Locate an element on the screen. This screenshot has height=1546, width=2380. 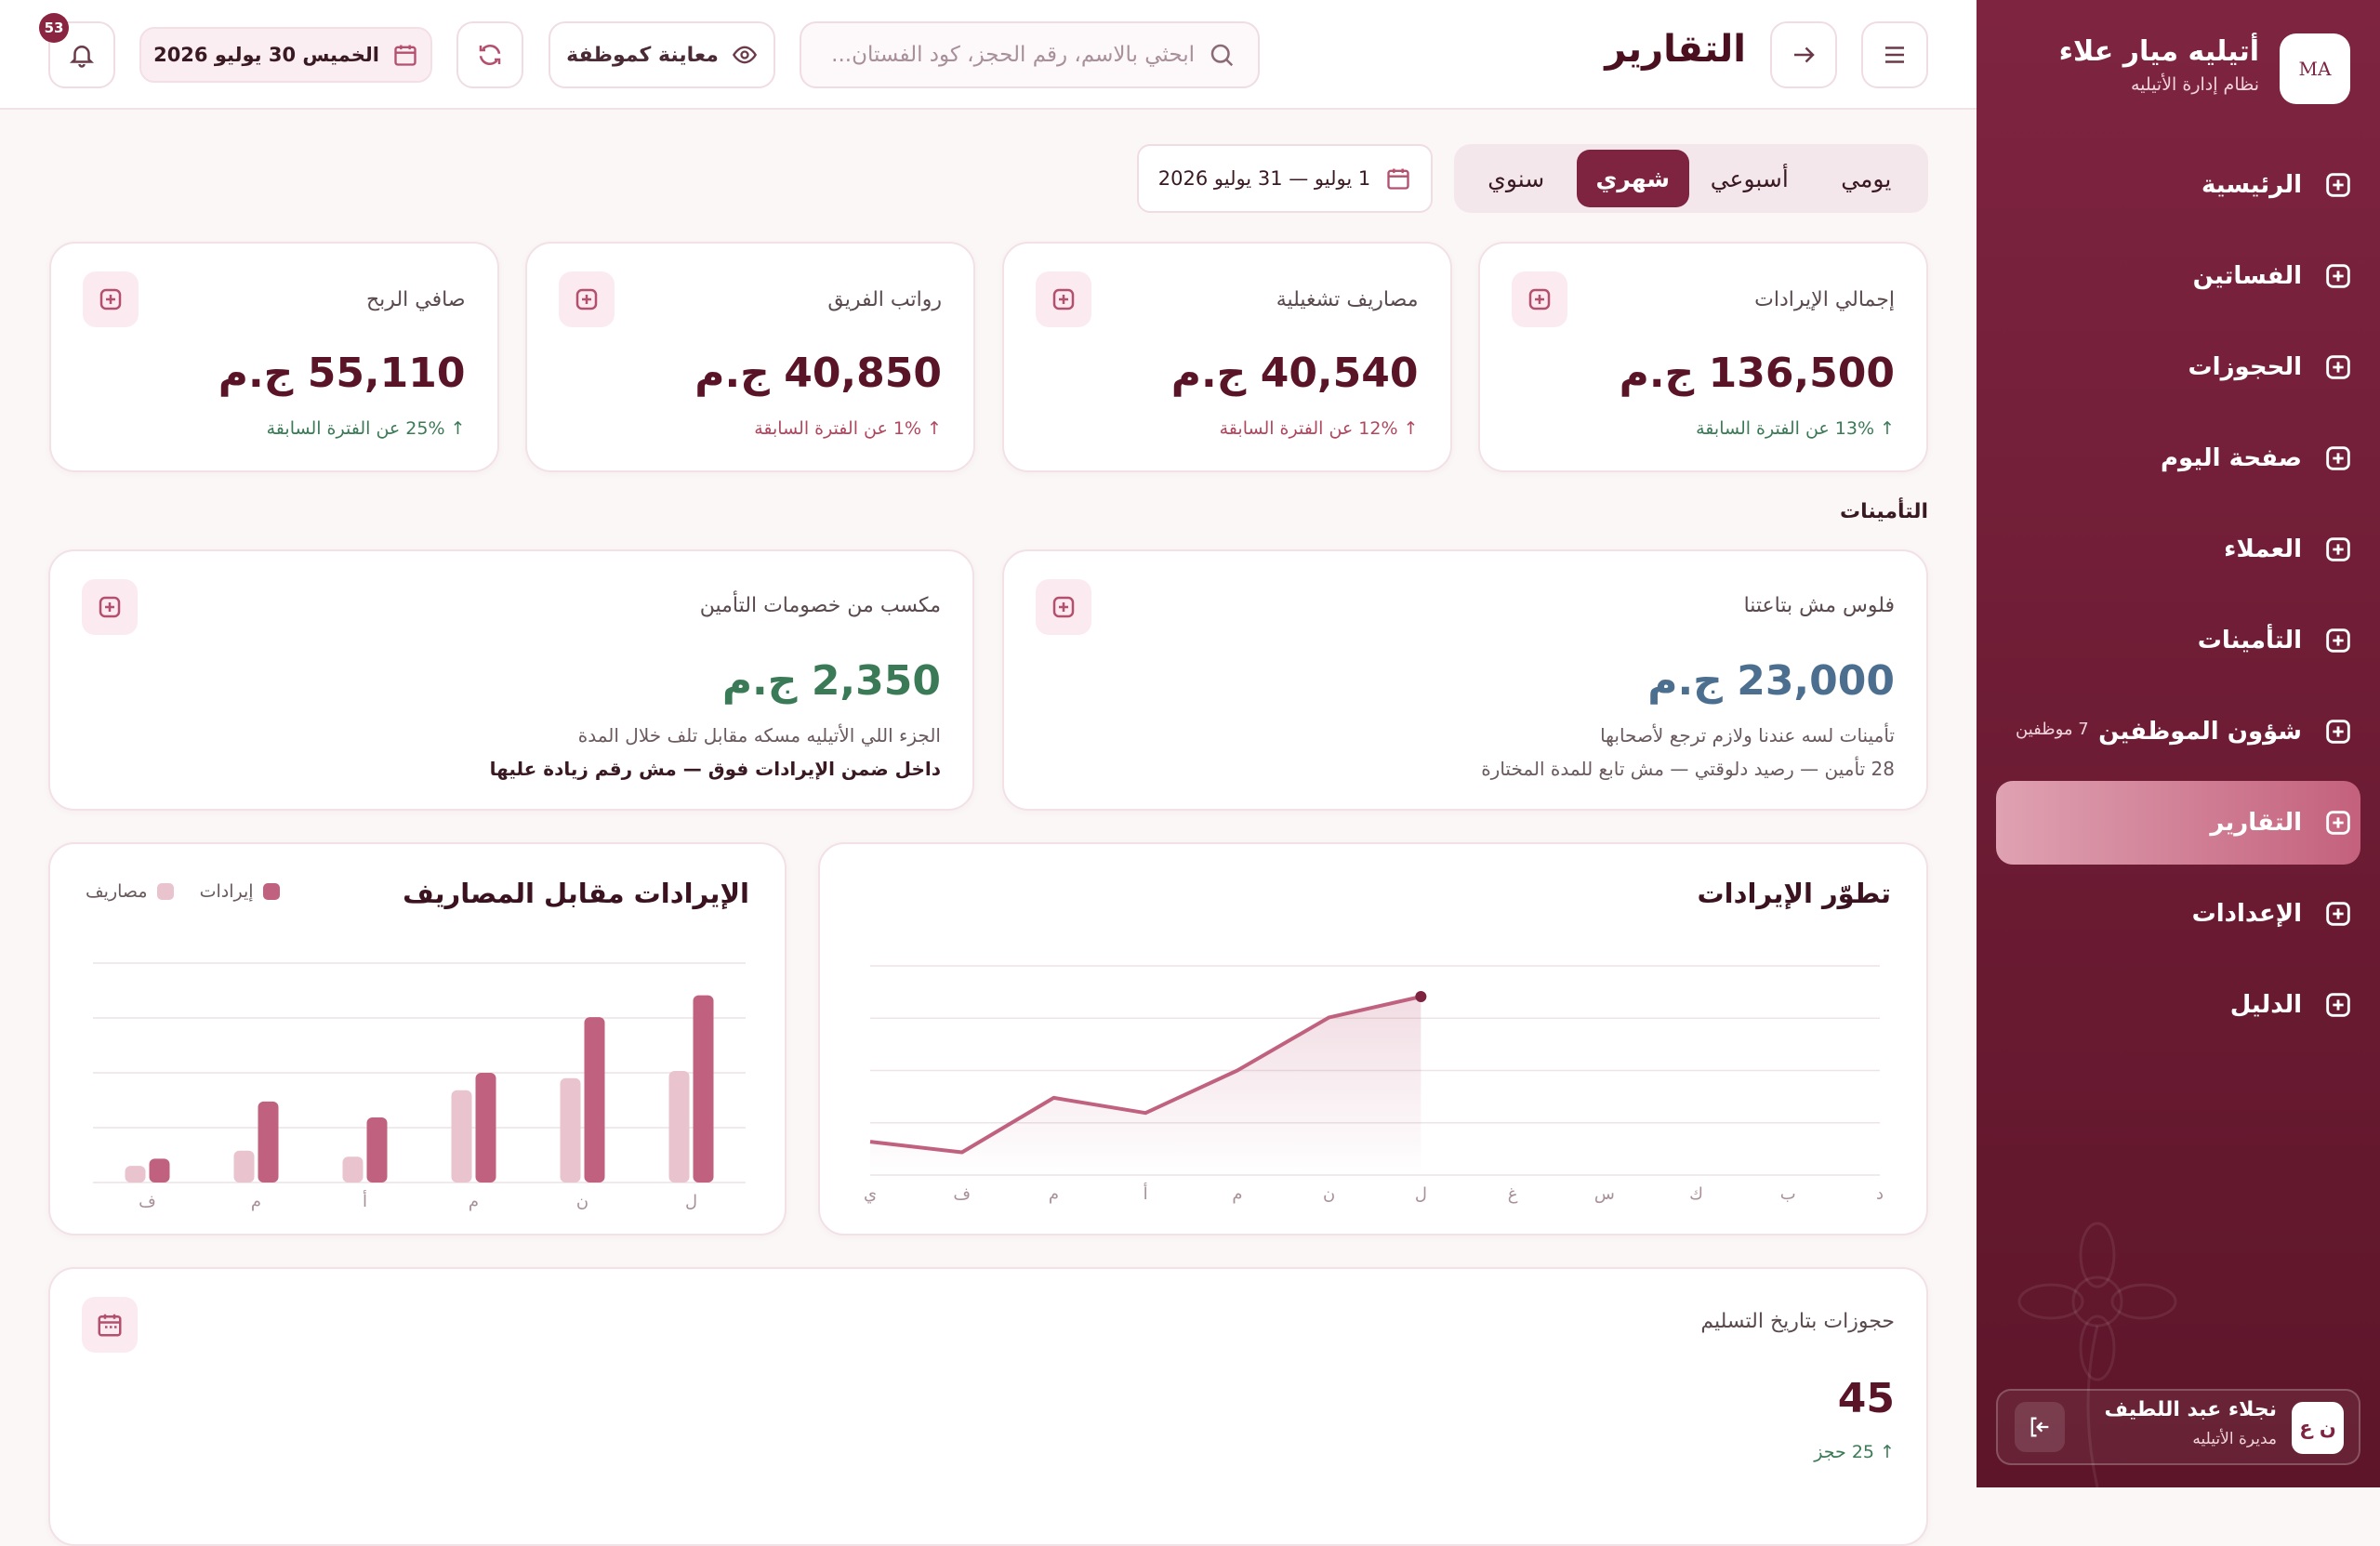
x-tick-label: د is located at coordinates (1880, 1194).